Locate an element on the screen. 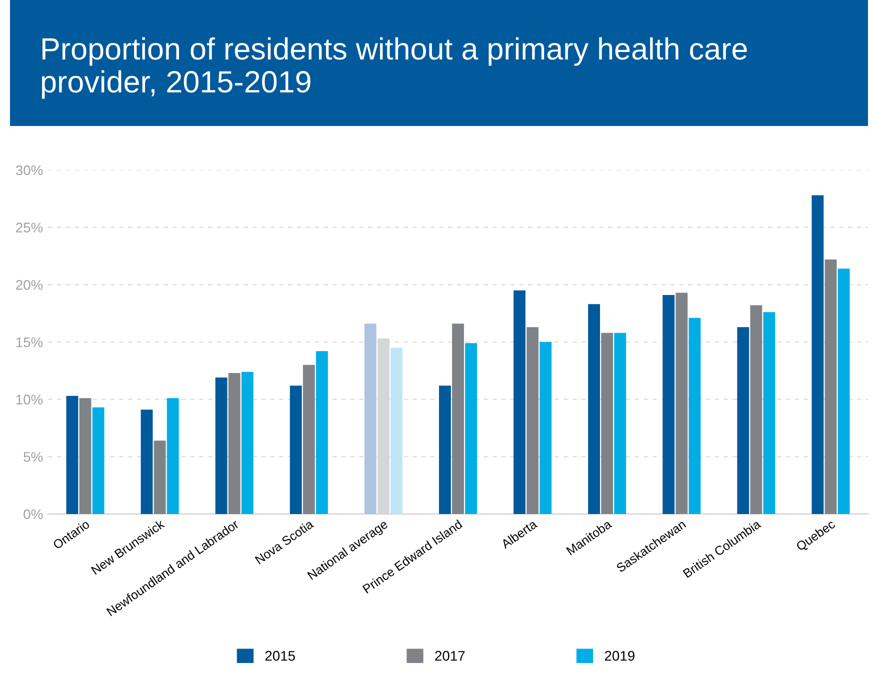 Image resolution: width=872 pixels, height=676 pixels. legend-label: 2015 is located at coordinates (280, 655).